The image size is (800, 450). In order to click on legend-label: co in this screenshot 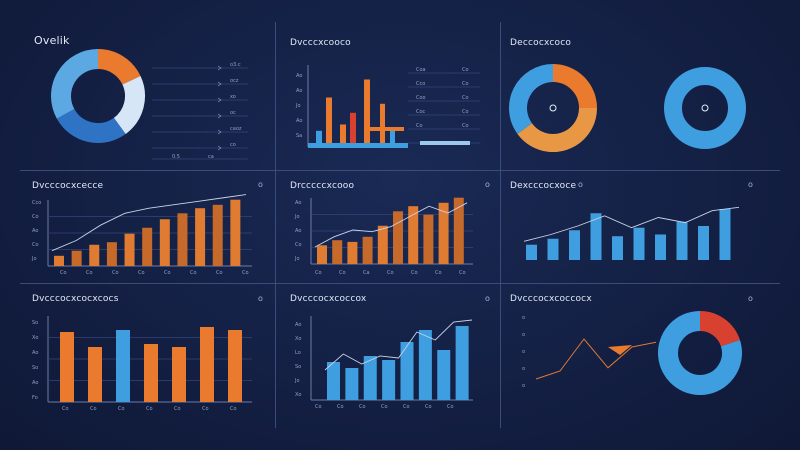, I will do `click(233, 145)`.